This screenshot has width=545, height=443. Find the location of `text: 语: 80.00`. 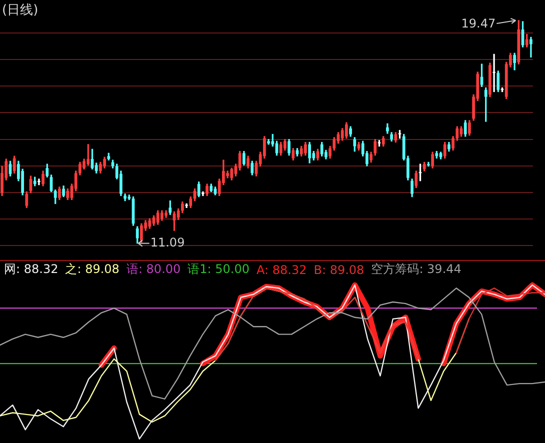

text: 语: 80.00 is located at coordinates (153, 269).